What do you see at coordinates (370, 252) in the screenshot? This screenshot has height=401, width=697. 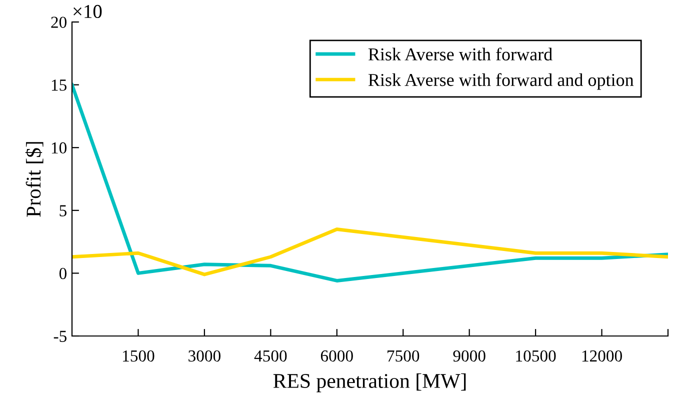 I see `line-series` at bounding box center [370, 252].